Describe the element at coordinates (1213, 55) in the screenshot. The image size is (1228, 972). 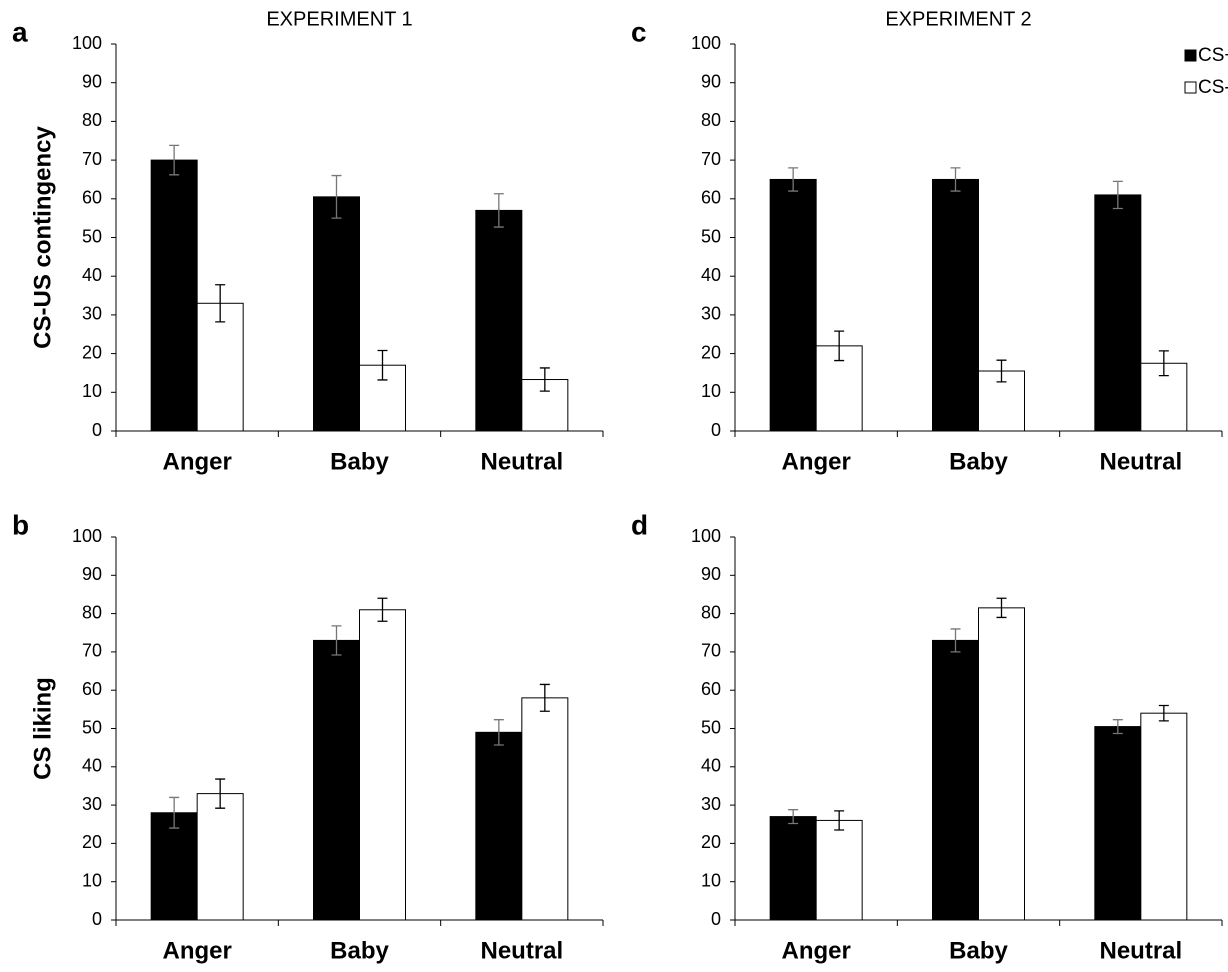
I see `legend-label: CS+` at that location.